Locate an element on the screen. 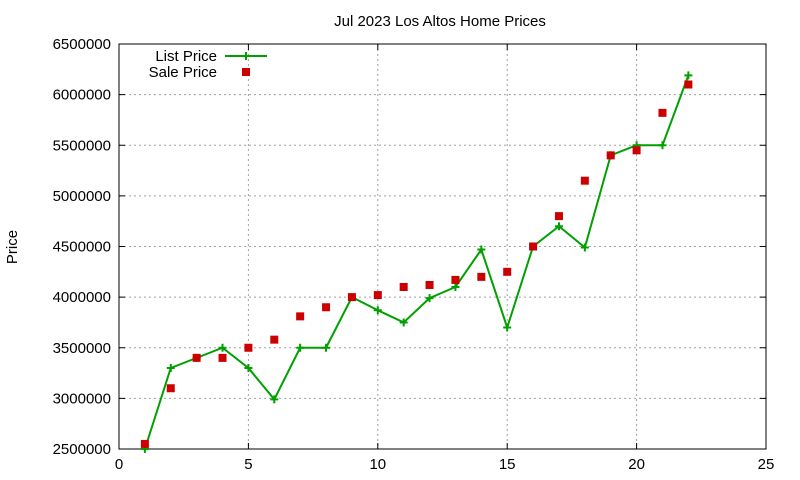  y-tick-label: 6500000 is located at coordinates (82, 44).